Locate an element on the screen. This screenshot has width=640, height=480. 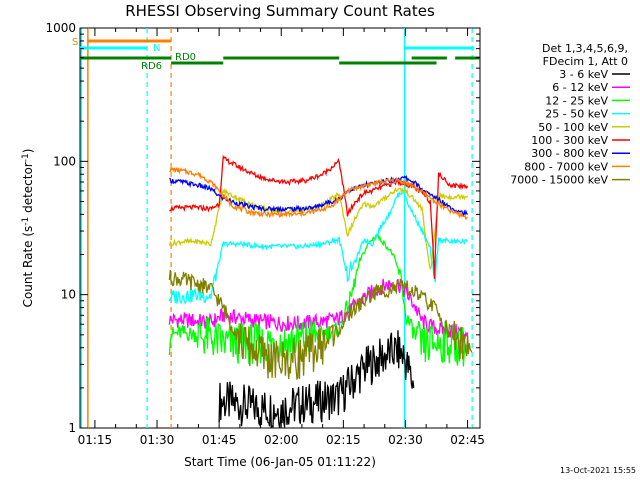
y-axis-label-sup2: -1 is located at coordinates (26, 157).